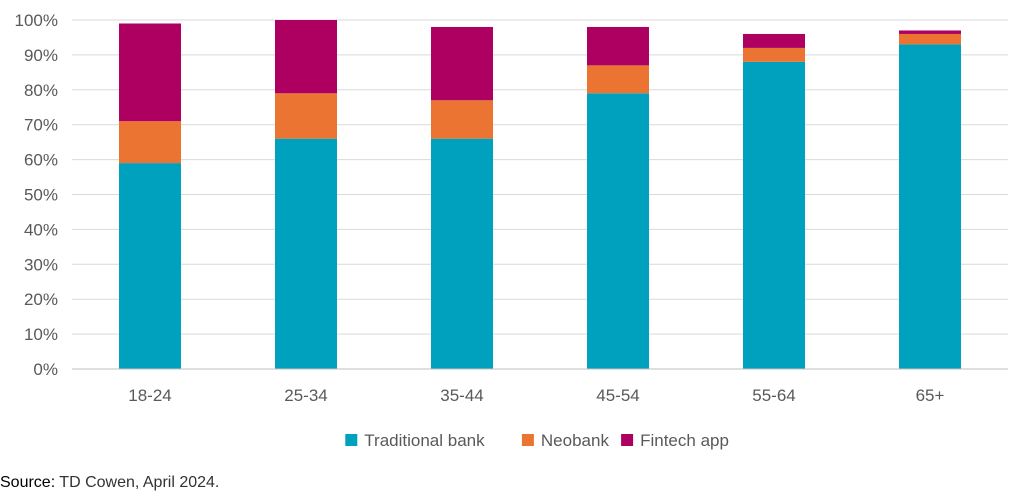 The height and width of the screenshot is (498, 1024). What do you see at coordinates (41, 160) in the screenshot?
I see `y-tick-label: 60%` at bounding box center [41, 160].